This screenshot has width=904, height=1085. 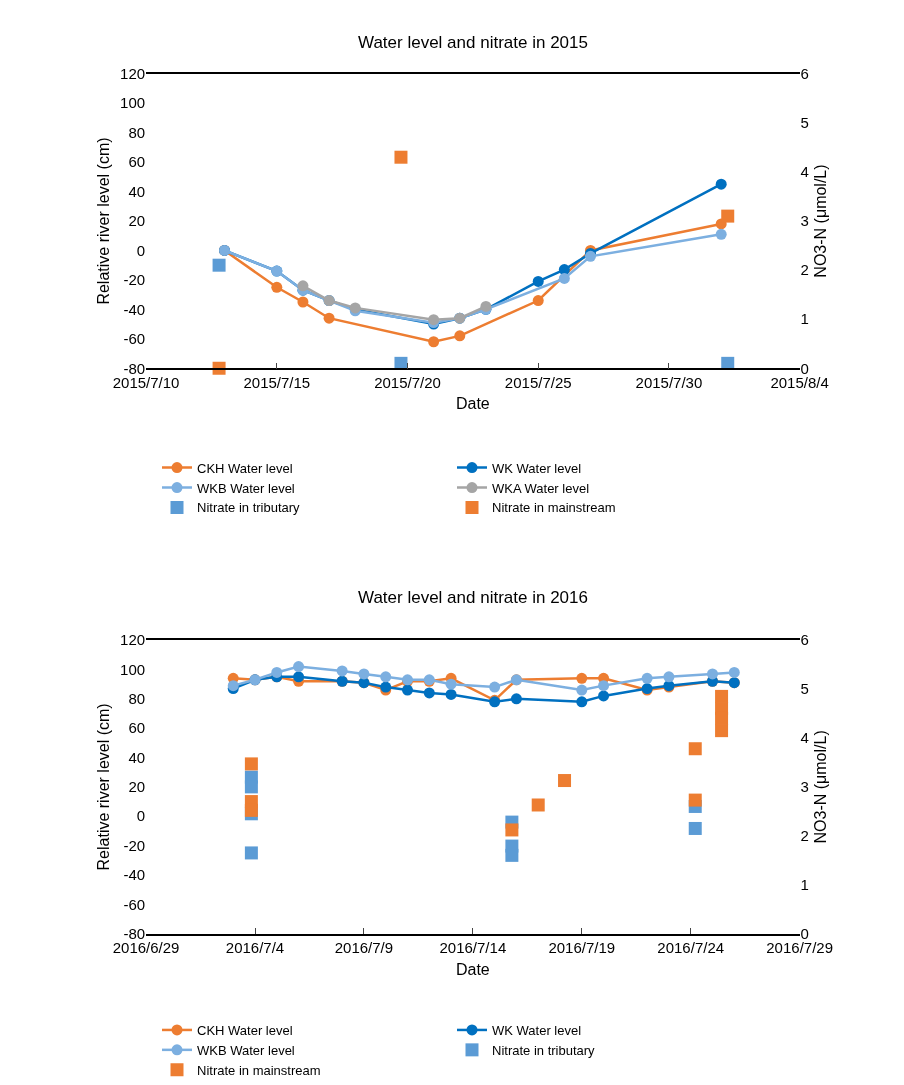 What do you see at coordinates (799, 382) in the screenshot?
I see `x-tick-label: 2015/8/4` at bounding box center [799, 382].